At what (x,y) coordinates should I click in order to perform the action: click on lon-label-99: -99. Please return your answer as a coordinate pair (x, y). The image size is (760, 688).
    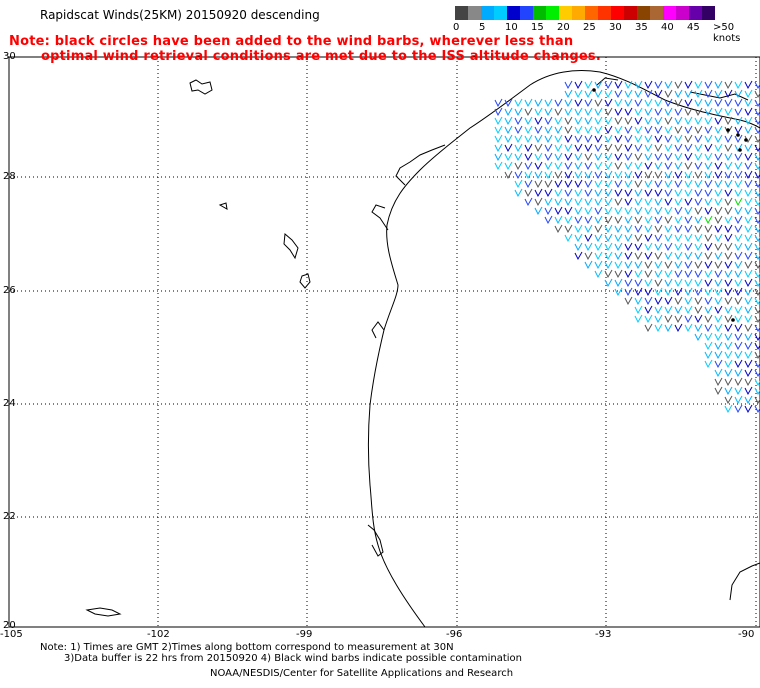
    Looking at the image, I should click on (304, 634).